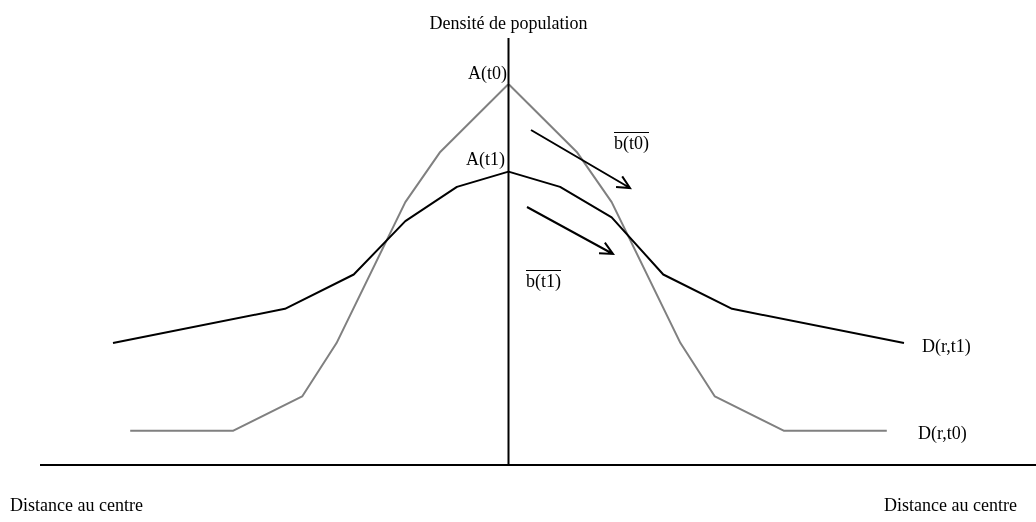 The image size is (1036, 522). Describe the element at coordinates (631, 143) in the screenshot. I see `annotation: b(t0)` at that location.